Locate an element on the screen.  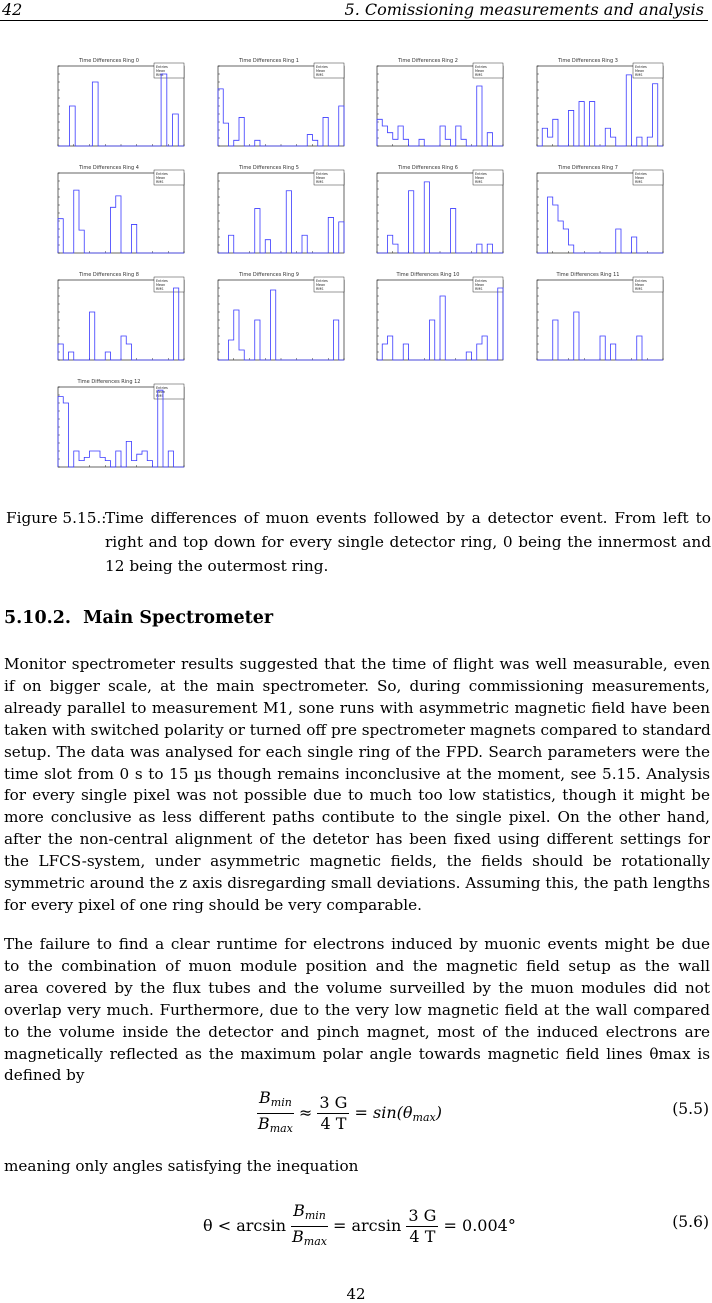
histogram-title: Time Differences Ring 4 is located at coordinates (108, 168).